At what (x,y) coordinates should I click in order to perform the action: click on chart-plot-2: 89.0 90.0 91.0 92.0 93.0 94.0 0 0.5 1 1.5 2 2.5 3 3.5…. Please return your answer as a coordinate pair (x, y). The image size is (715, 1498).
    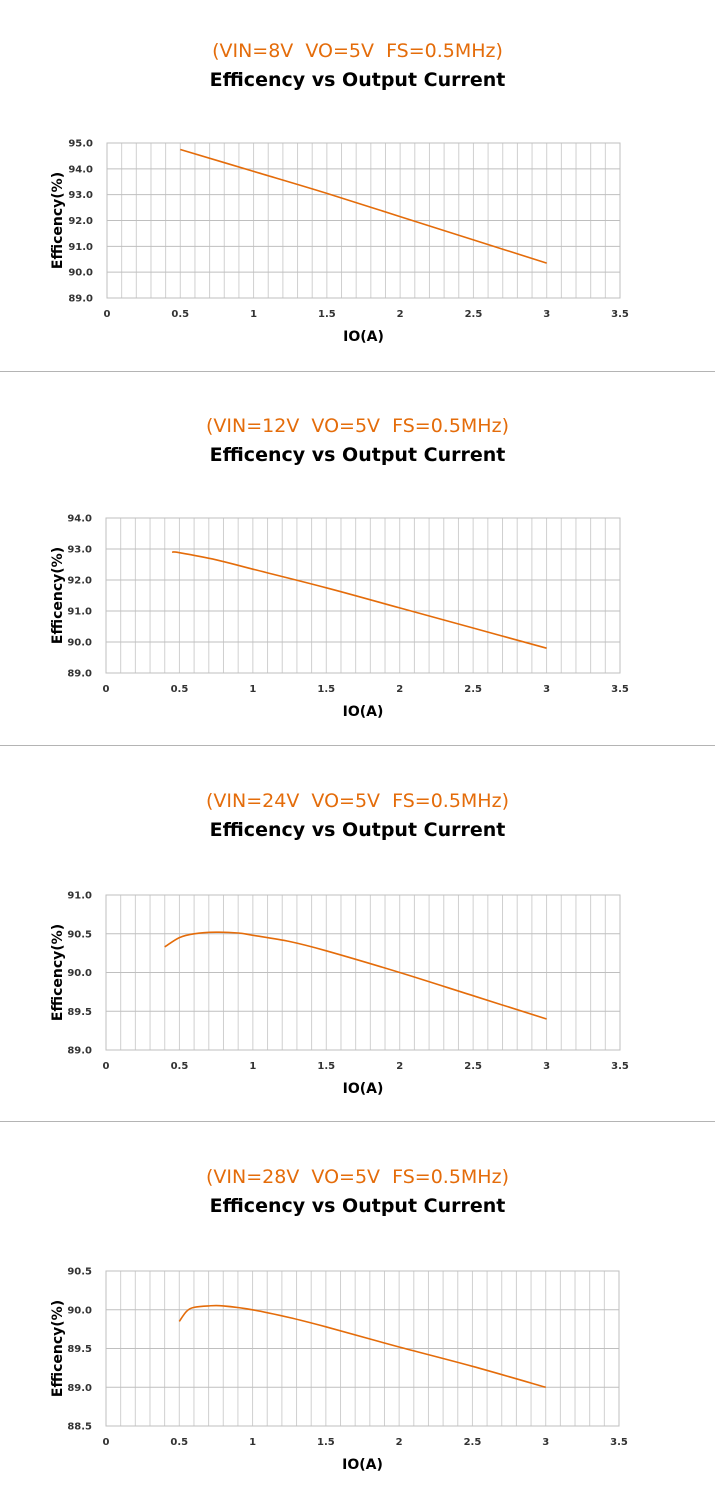
    Looking at the image, I should click on (339, 617).